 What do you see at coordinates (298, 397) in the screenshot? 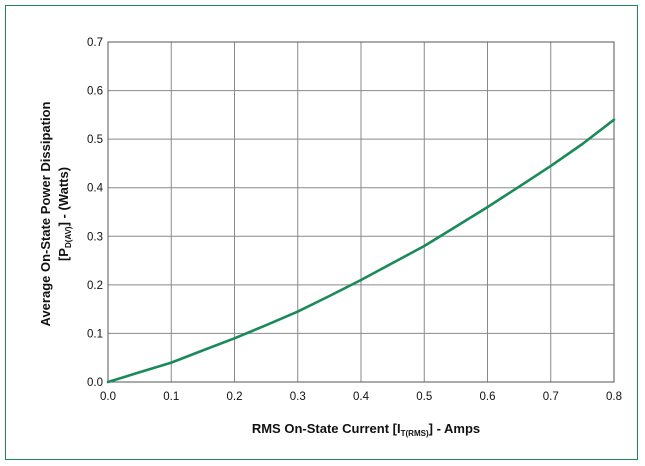
I see `x-tick-label: 0.3` at bounding box center [298, 397].